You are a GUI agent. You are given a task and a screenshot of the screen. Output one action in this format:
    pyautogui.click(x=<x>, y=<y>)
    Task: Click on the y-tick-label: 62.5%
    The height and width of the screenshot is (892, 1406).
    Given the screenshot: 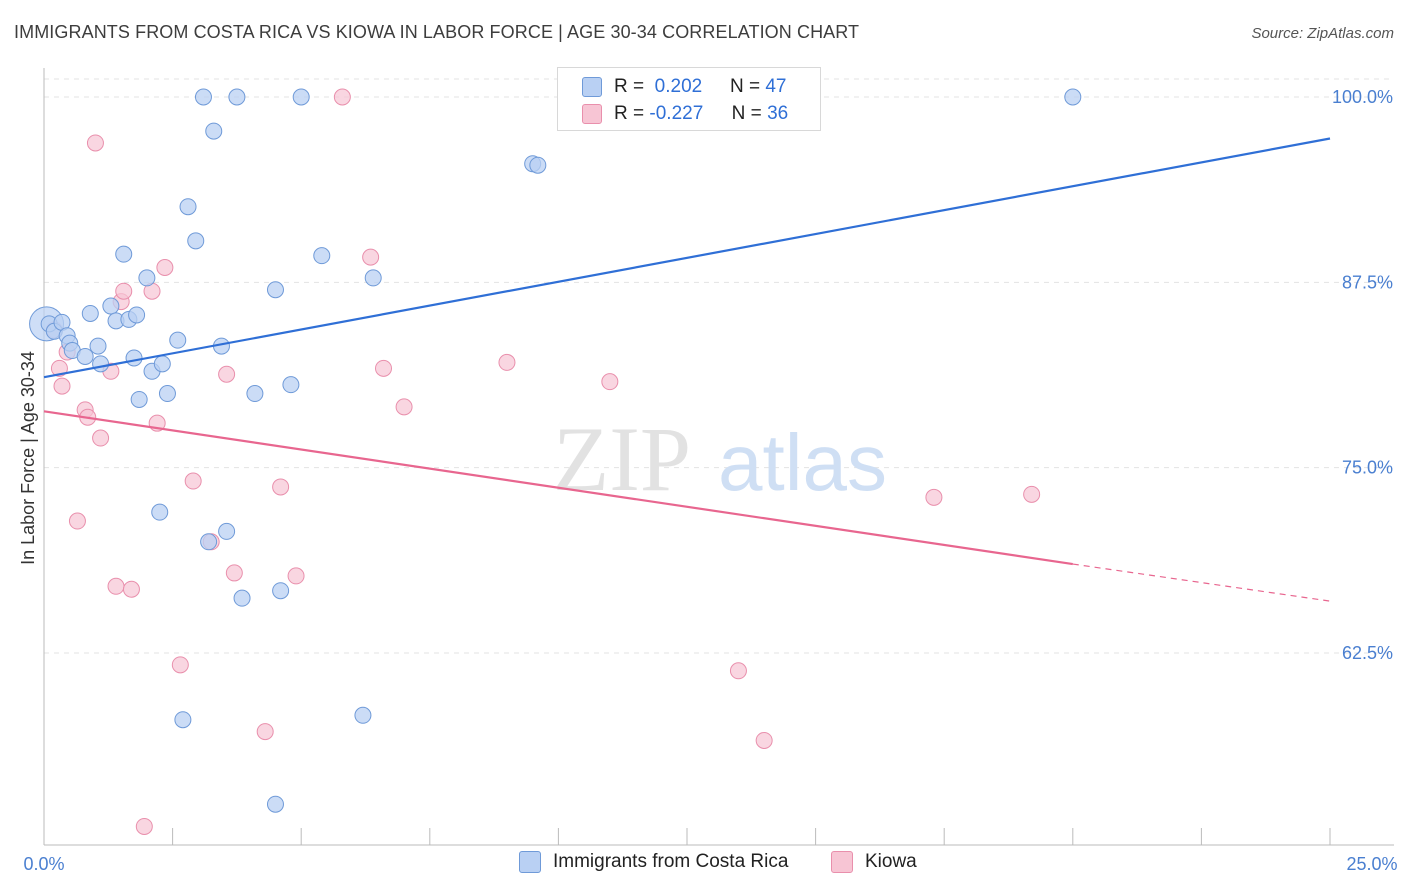 What is the action you would take?
    pyautogui.click(x=1367, y=653)
    